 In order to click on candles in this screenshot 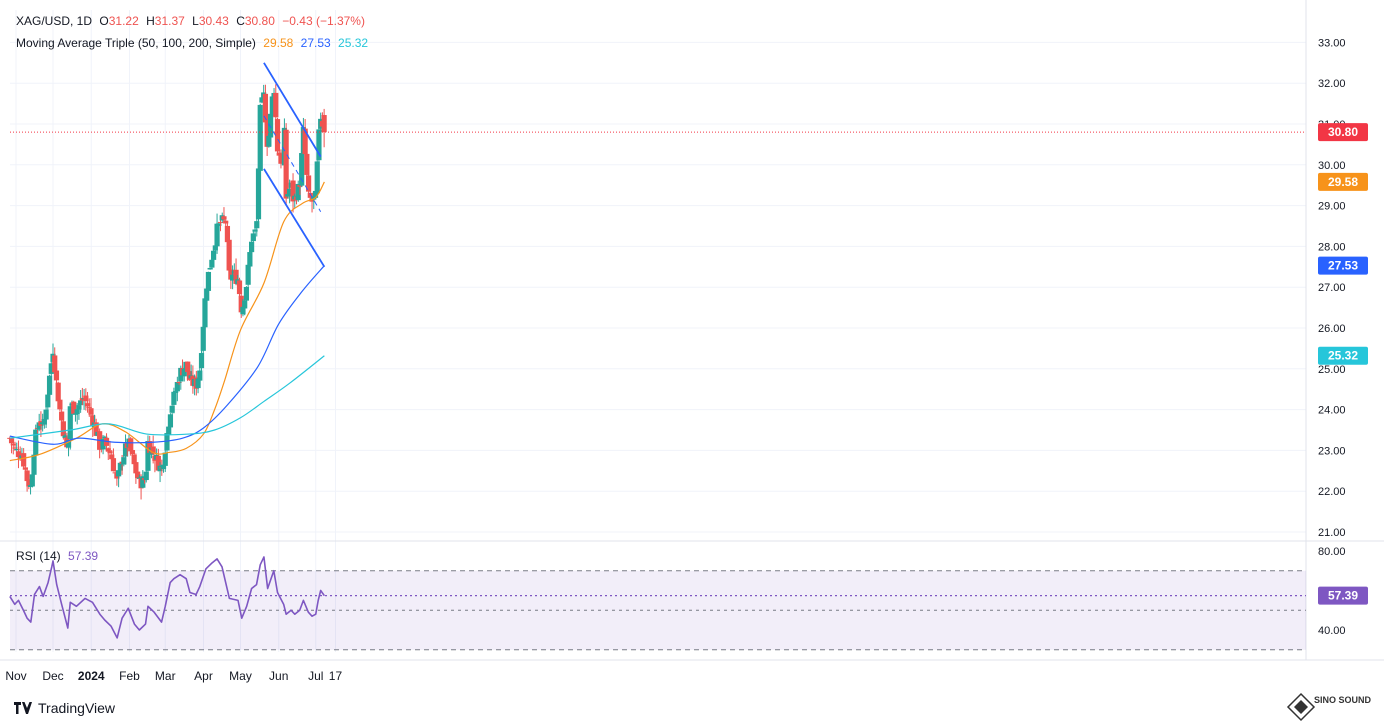, I will do `click(167, 292)`.